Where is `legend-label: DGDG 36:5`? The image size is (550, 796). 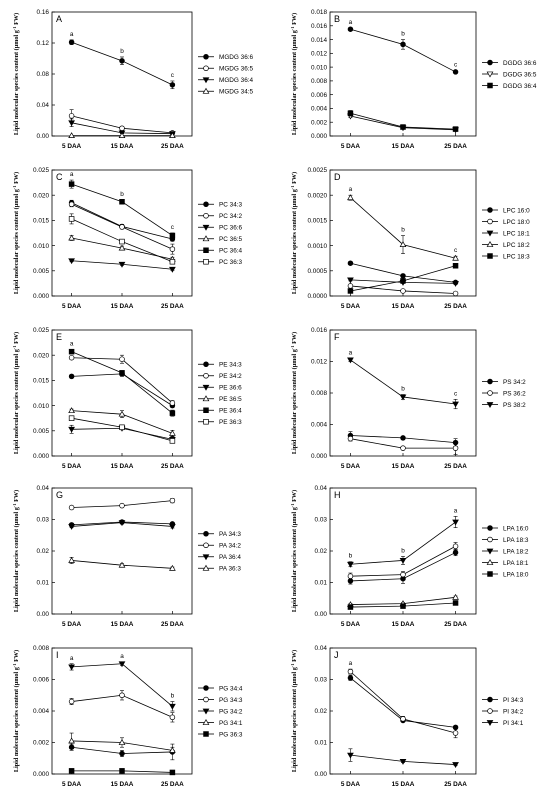 legend-label: DGDG 36:5 is located at coordinates (520, 74).